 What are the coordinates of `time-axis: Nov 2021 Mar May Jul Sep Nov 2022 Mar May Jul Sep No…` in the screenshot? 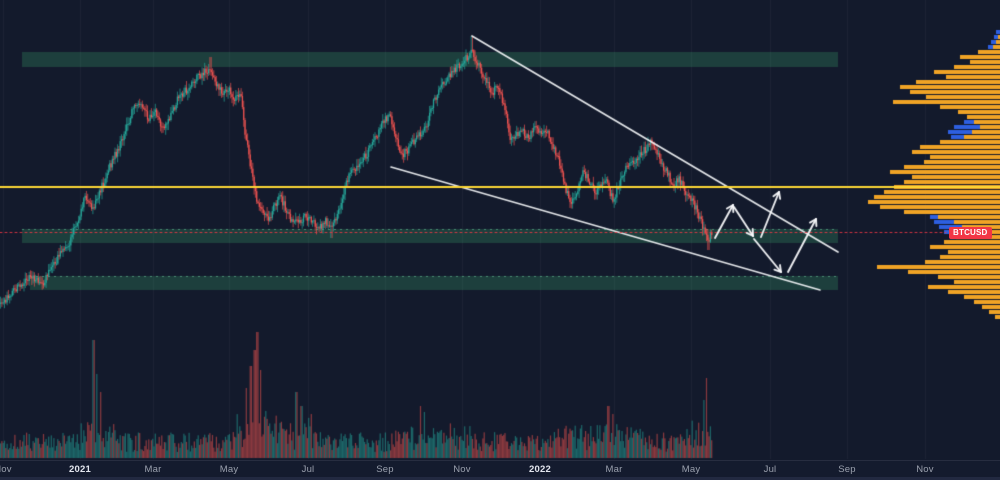 It's located at (500, 470).